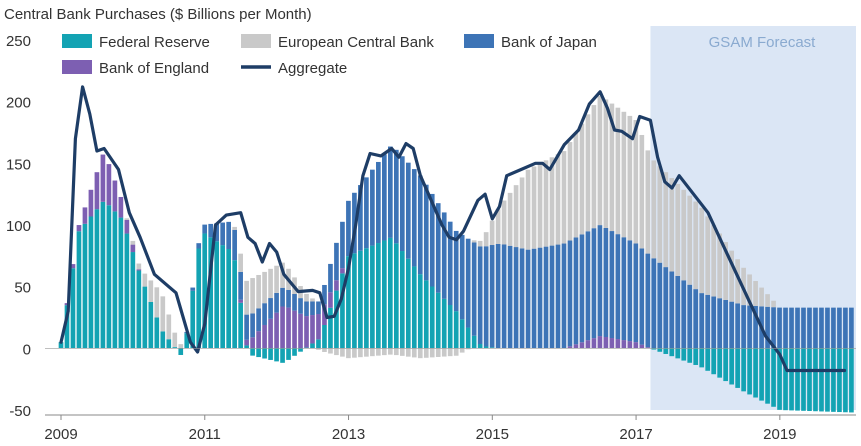 The width and height of the screenshot is (861, 446). What do you see at coordinates (154, 42) in the screenshot?
I see `legend-label: Federal Reserve` at bounding box center [154, 42].